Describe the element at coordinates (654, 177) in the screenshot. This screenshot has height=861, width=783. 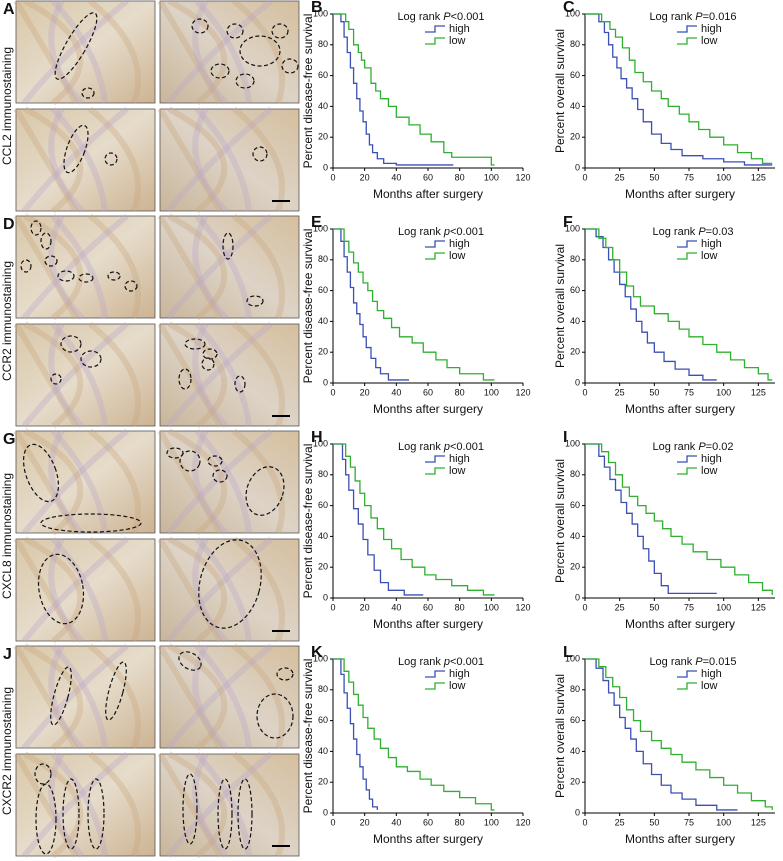
I see `x-tick-label: 50` at that location.